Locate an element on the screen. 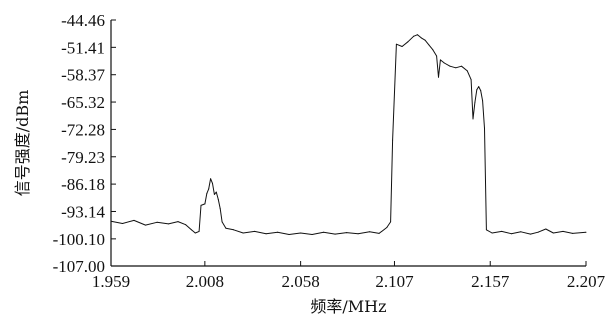 The height and width of the screenshot is (320, 610). y-axis-title: 信号强度/dBm is located at coordinates (22, 143).